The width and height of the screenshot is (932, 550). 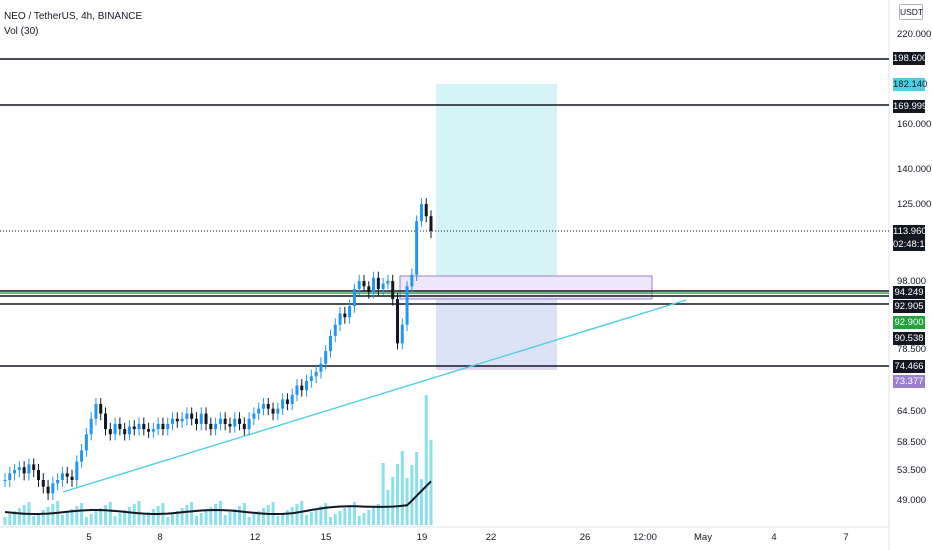 I want to click on time-tick: 8, so click(x=160, y=537).